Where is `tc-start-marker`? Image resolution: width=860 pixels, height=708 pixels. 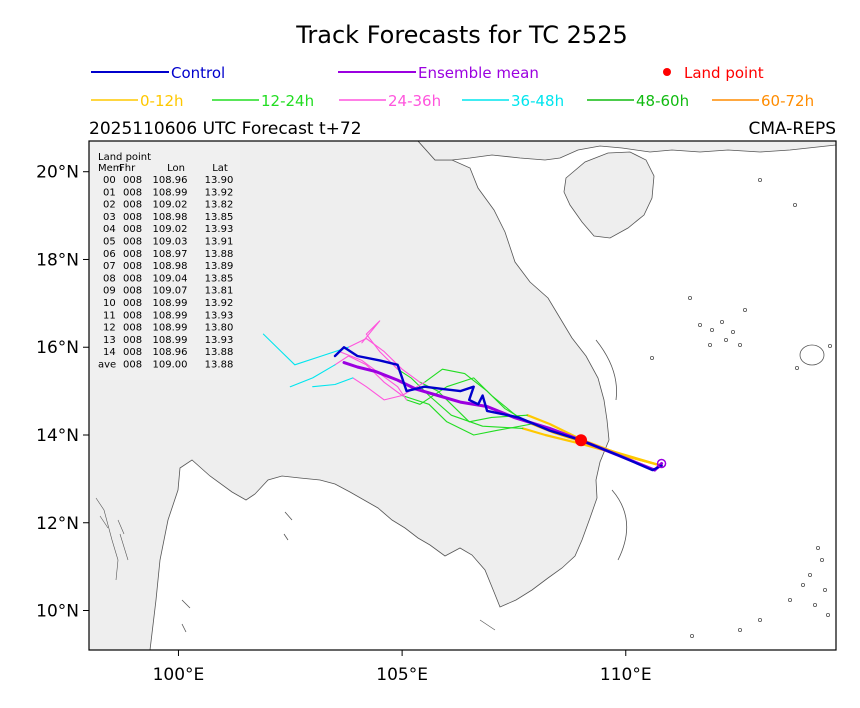 tc-start-marker is located at coordinates (661, 463).